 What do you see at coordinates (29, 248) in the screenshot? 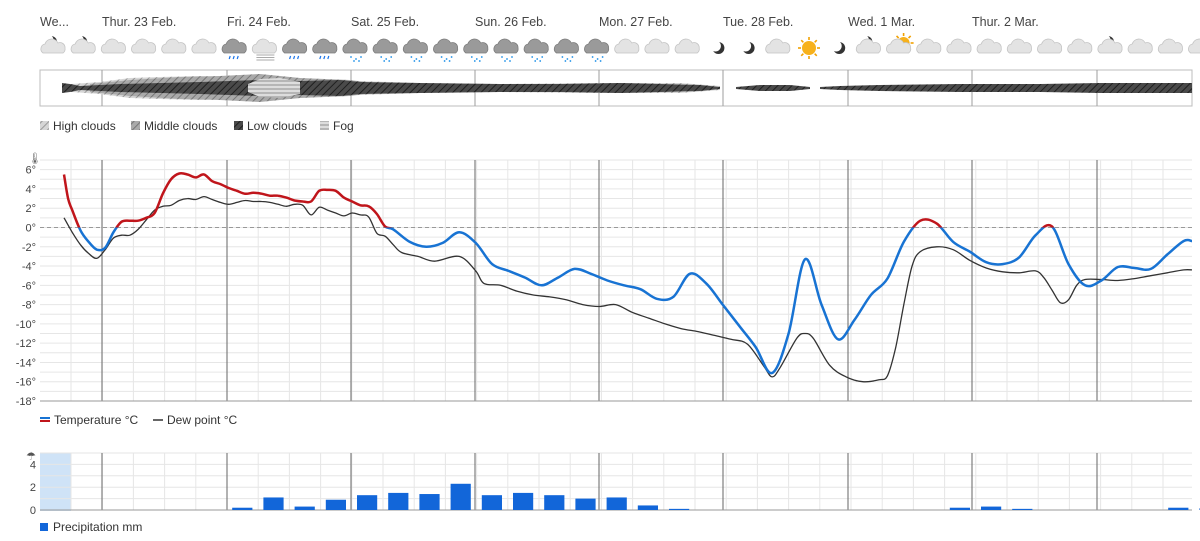
I see `y-tick-label: -2°` at bounding box center [29, 248].